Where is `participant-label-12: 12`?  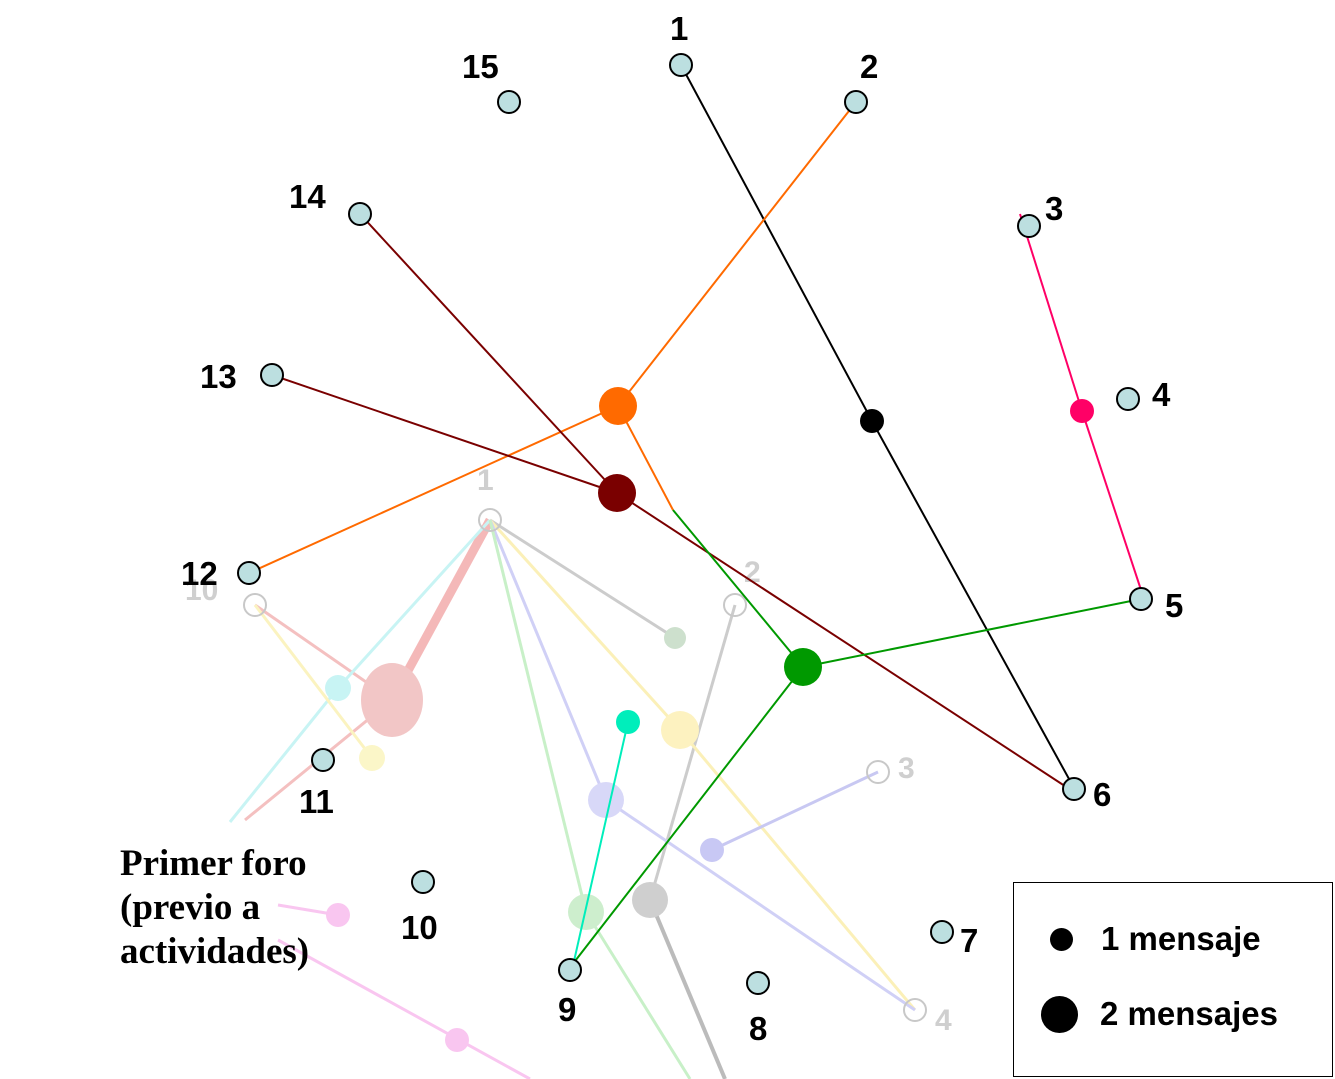
participant-label-12: 12 is located at coordinates (199, 573).